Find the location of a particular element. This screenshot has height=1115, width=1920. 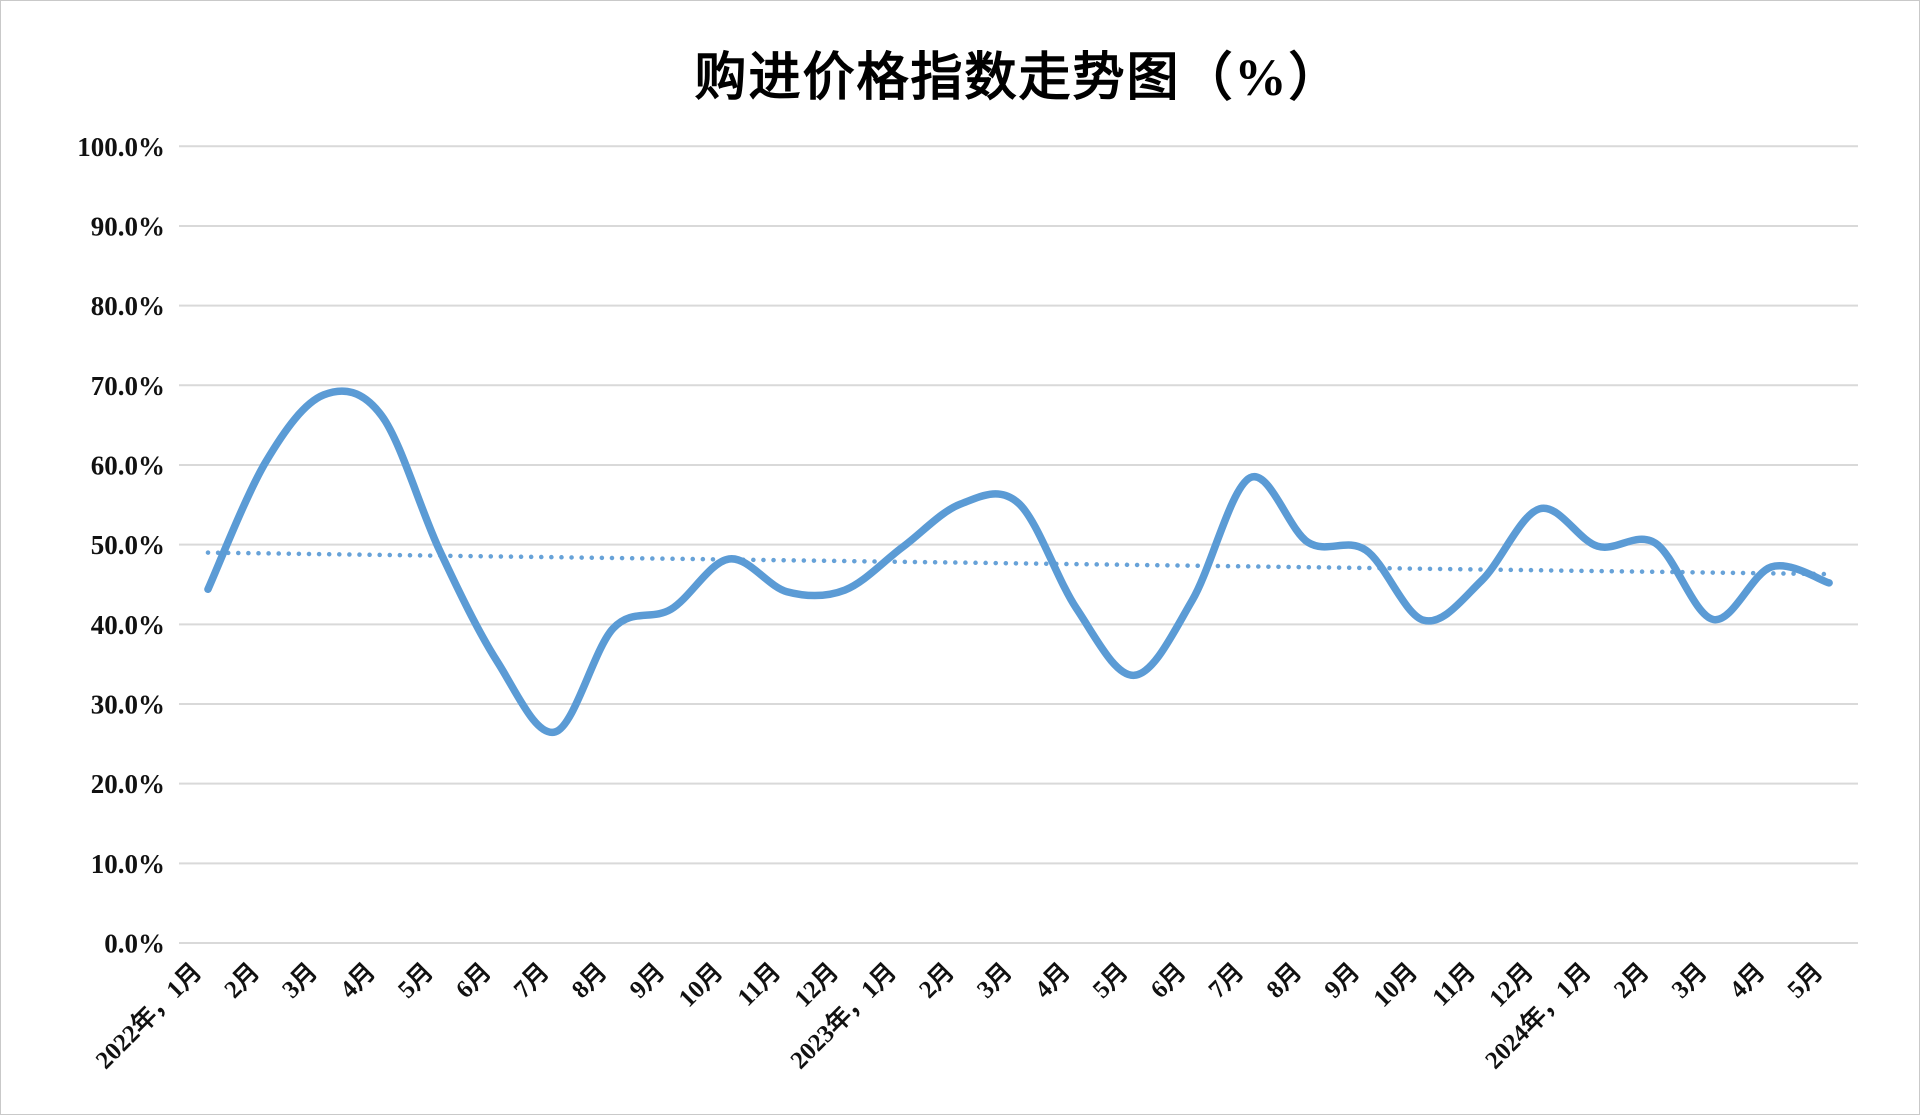

y-axis-tick-label: 10.0% is located at coordinates (128, 864).